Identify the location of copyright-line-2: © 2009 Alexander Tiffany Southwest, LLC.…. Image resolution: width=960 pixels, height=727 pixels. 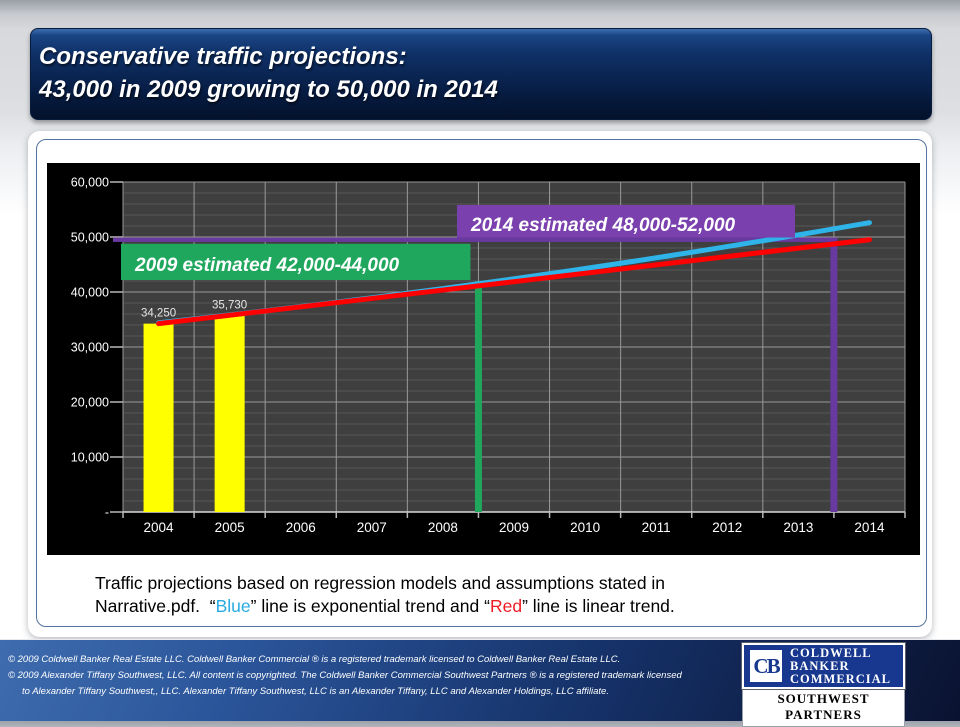
(345, 675).